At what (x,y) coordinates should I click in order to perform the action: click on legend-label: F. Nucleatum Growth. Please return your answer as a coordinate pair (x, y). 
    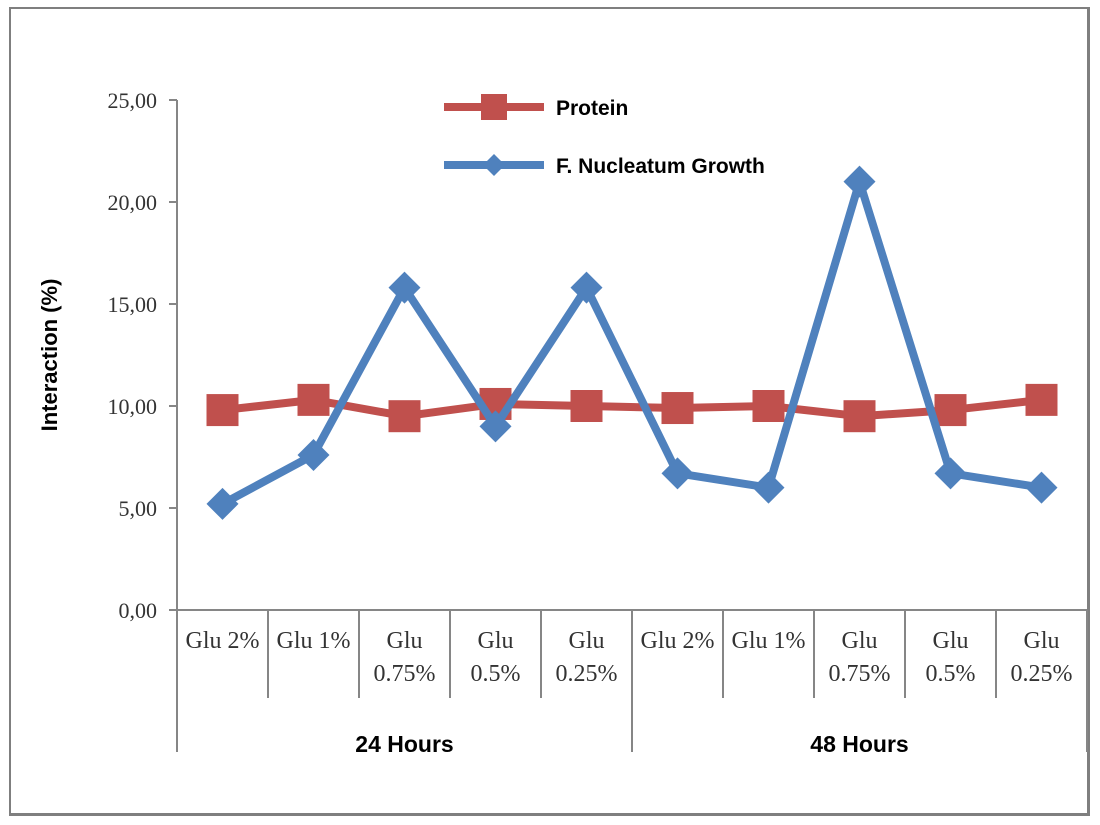
    Looking at the image, I should click on (660, 166).